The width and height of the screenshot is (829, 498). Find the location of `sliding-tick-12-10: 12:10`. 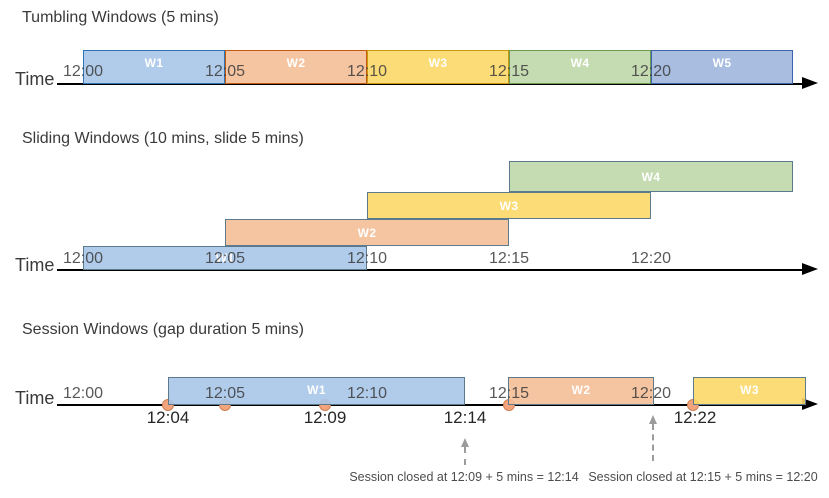

sliding-tick-12-10: 12:10 is located at coordinates (367, 258).